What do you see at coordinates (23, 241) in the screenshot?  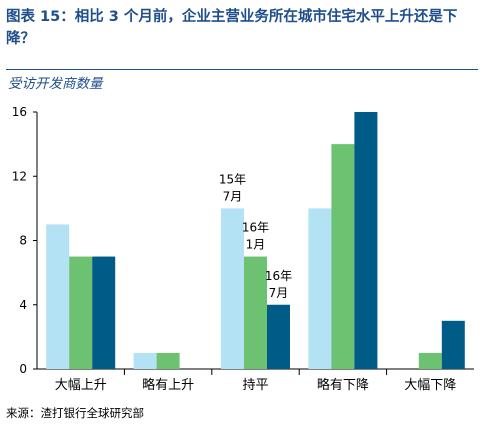 I see `y-tick-label: 8` at bounding box center [23, 241].